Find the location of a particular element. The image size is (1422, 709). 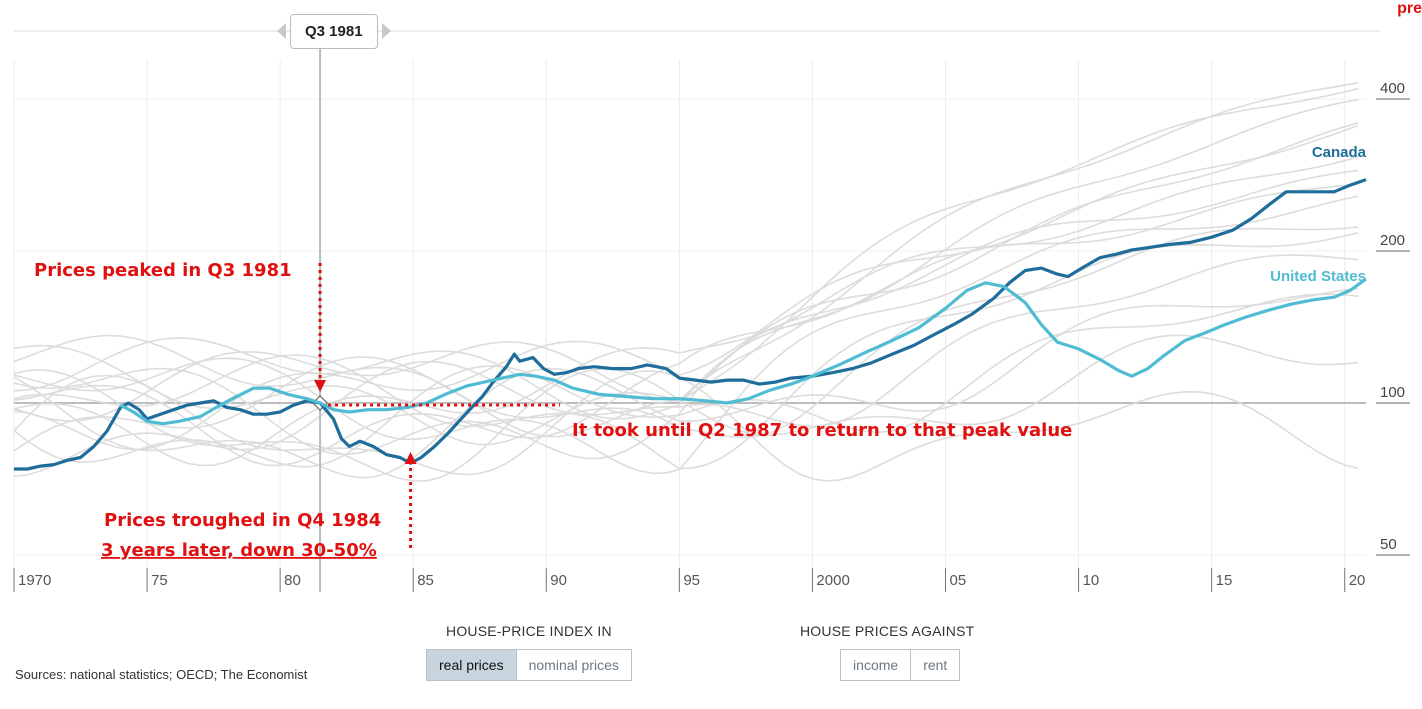

x-tick-label-85: 85 is located at coordinates (425, 580).